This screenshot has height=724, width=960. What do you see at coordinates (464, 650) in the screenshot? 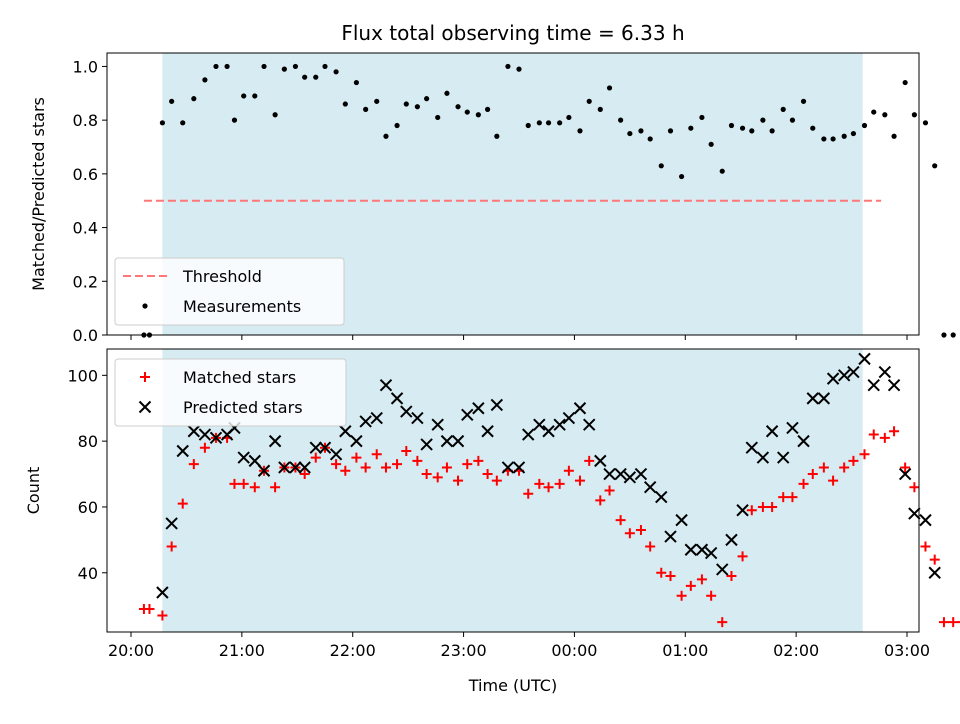
I see `x-tick-label: 23:00` at bounding box center [464, 650].